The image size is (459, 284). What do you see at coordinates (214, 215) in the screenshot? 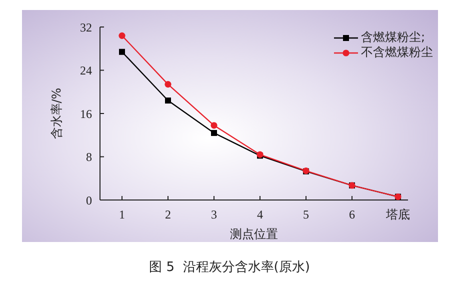
I see `x-tick-label: 3` at bounding box center [214, 215].